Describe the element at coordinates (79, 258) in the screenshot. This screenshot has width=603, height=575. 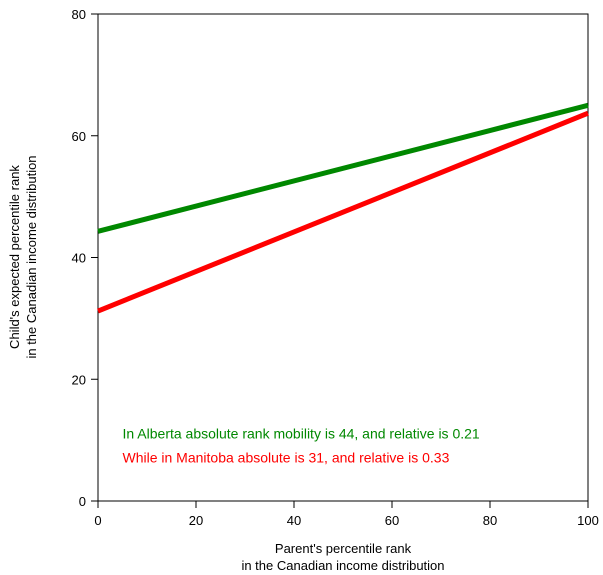
I see `y-tick-label: 40` at that location.